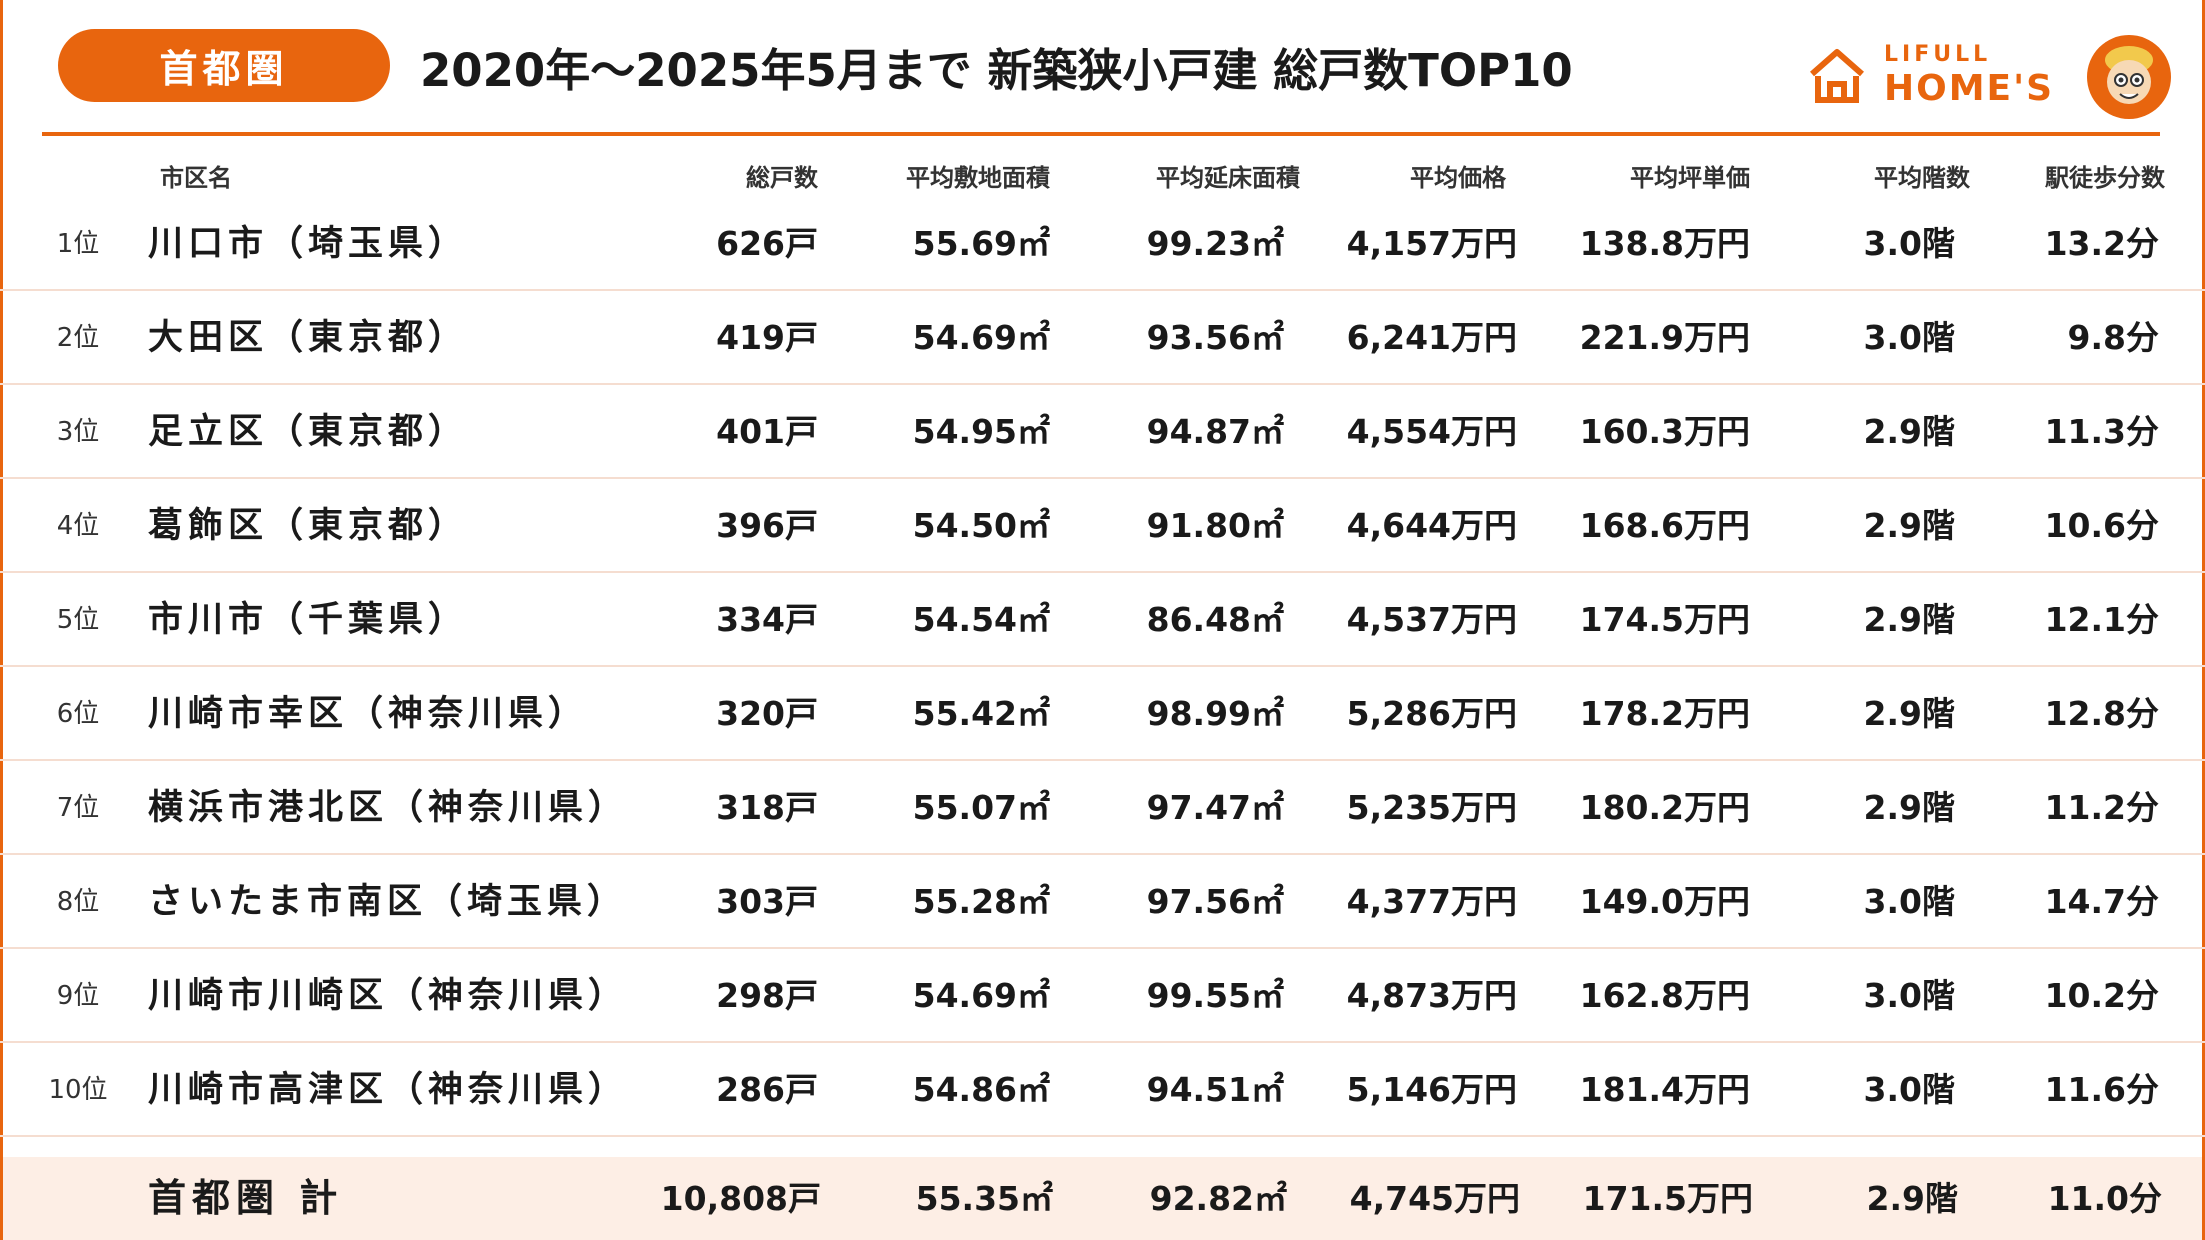  What do you see at coordinates (1215, 243) in the screenshot?
I see `cell-floor-area: 99.23㎡` at bounding box center [1215, 243].